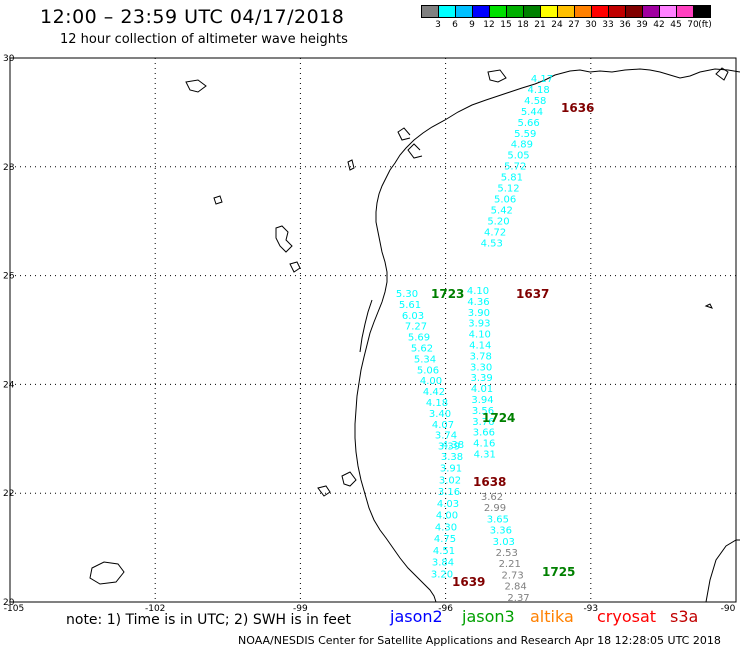 Image resolution: width=740 pixels, height=650 pixels. I want to click on wave-height-value: 5.42, so click(502, 210).